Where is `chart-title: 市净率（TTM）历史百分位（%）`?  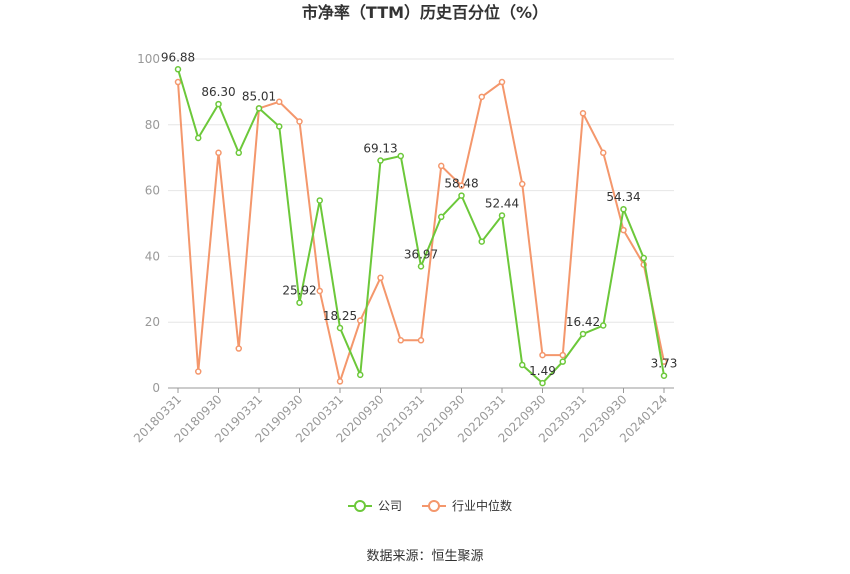
chart-title: 市净率（TTM）历史百分位（%） is located at coordinates (425, 12).